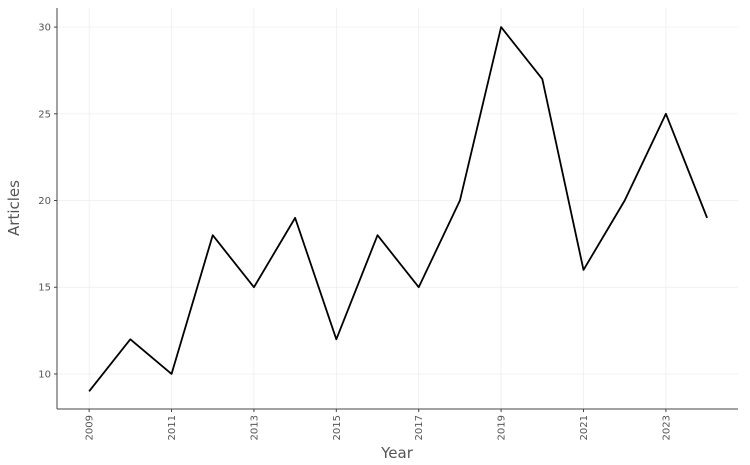 The width and height of the screenshot is (750, 465). Describe the element at coordinates (44, 374) in the screenshot. I see `y-tick-label: 10` at that location.